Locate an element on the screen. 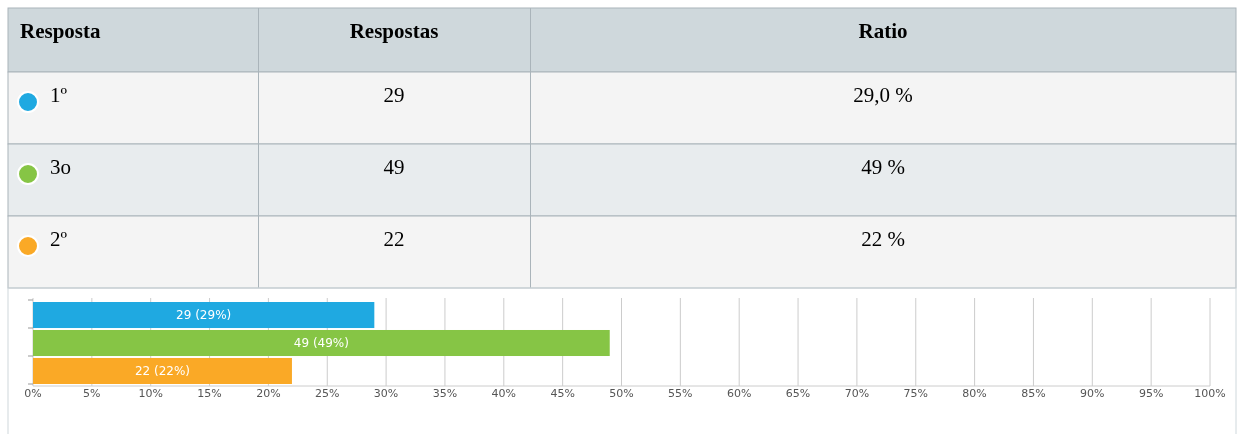 The image size is (1238, 434). text: 22 % is located at coordinates (883, 239).